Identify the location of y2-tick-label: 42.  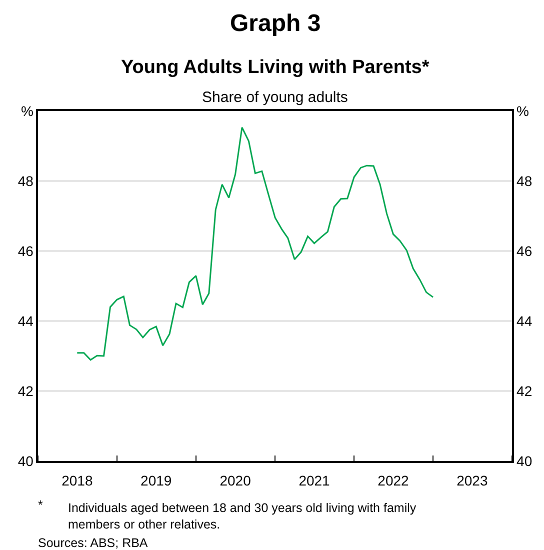
(524, 390).